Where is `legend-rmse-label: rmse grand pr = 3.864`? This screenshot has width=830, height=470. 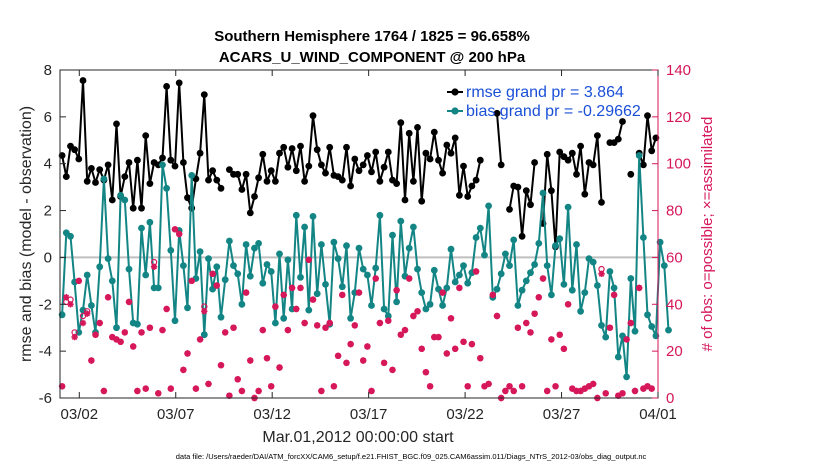
legend-rmse-label: rmse grand pr = 3.864 is located at coordinates (545, 92).